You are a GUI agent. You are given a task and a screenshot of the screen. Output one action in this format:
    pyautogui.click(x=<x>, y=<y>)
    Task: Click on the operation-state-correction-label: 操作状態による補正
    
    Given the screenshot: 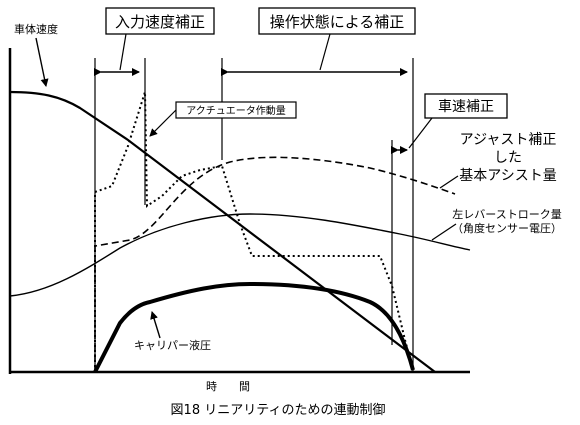 What is the action you would take?
    pyautogui.click(x=337, y=22)
    